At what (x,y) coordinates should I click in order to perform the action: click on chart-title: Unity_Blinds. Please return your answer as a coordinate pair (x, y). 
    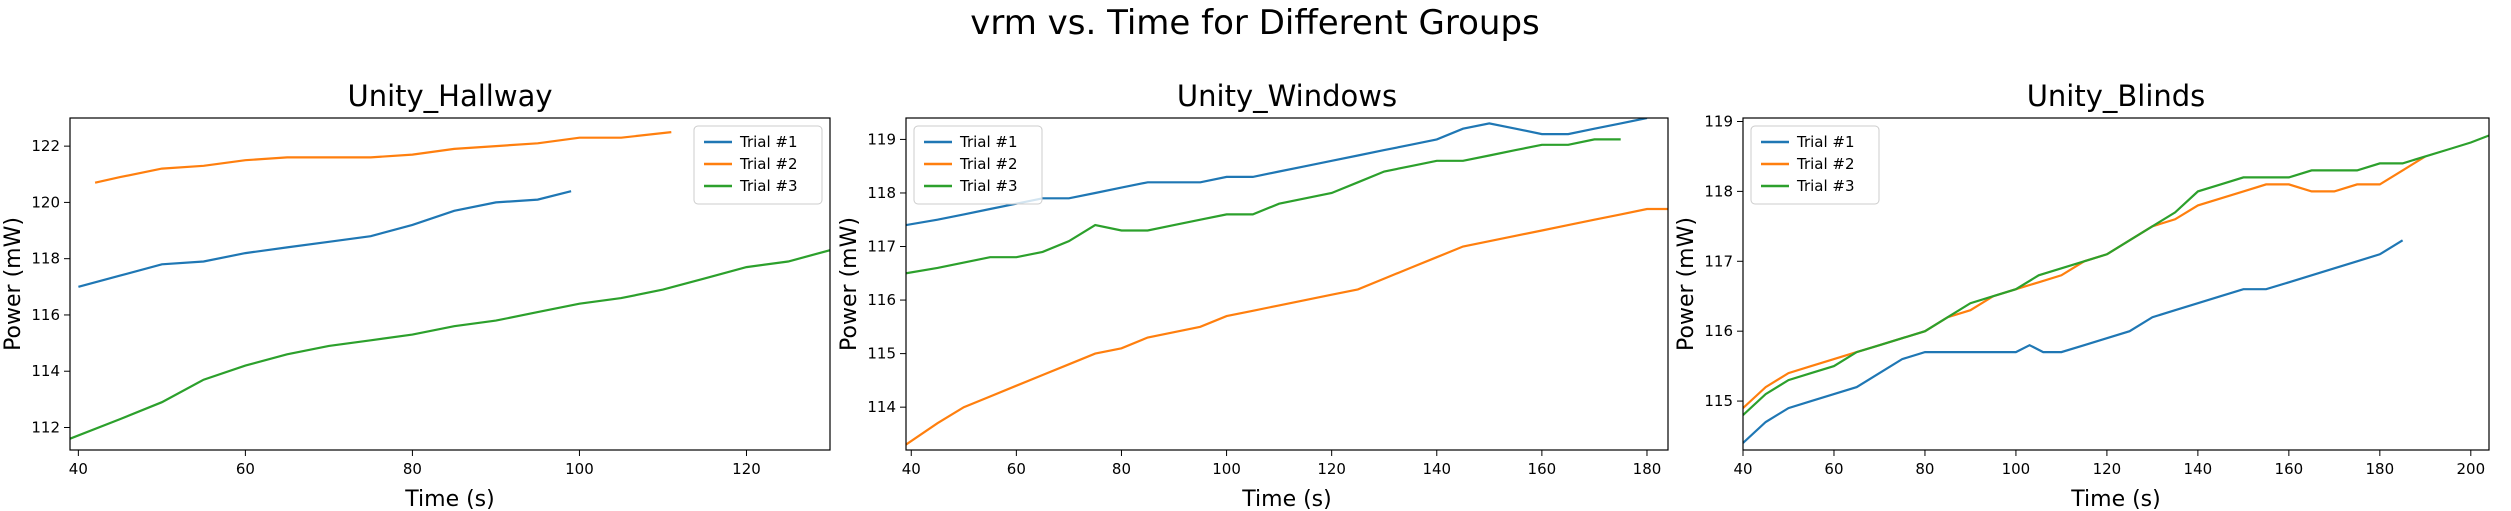
    Looking at the image, I should click on (2116, 96).